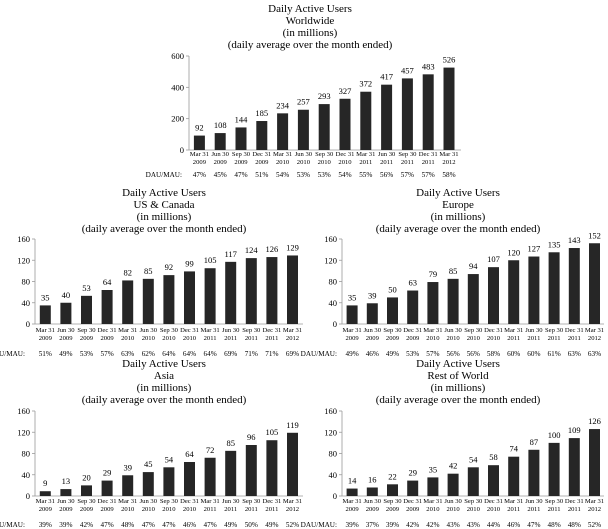 The width and height of the screenshot is (608, 529). Describe the element at coordinates (449, 60) in the screenshot. I see `worldwide-bar-value-label: 526` at that location.